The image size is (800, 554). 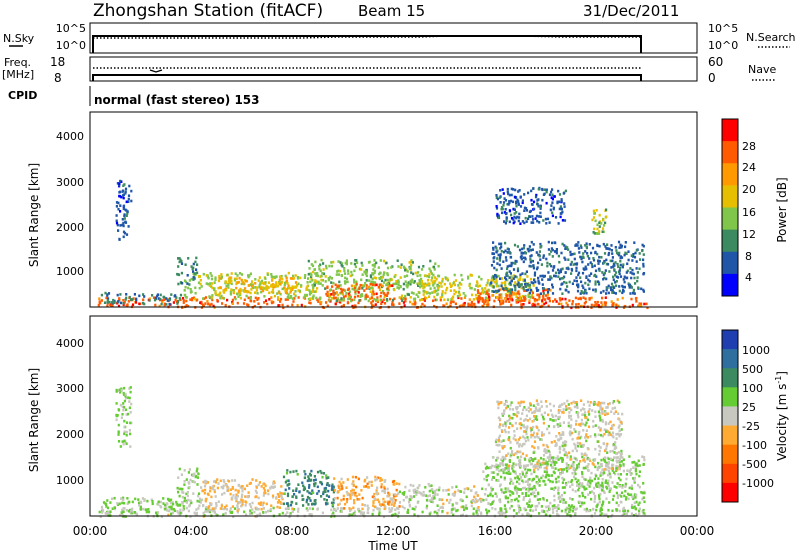 I want to click on nave-dip, so click(x=156, y=71).